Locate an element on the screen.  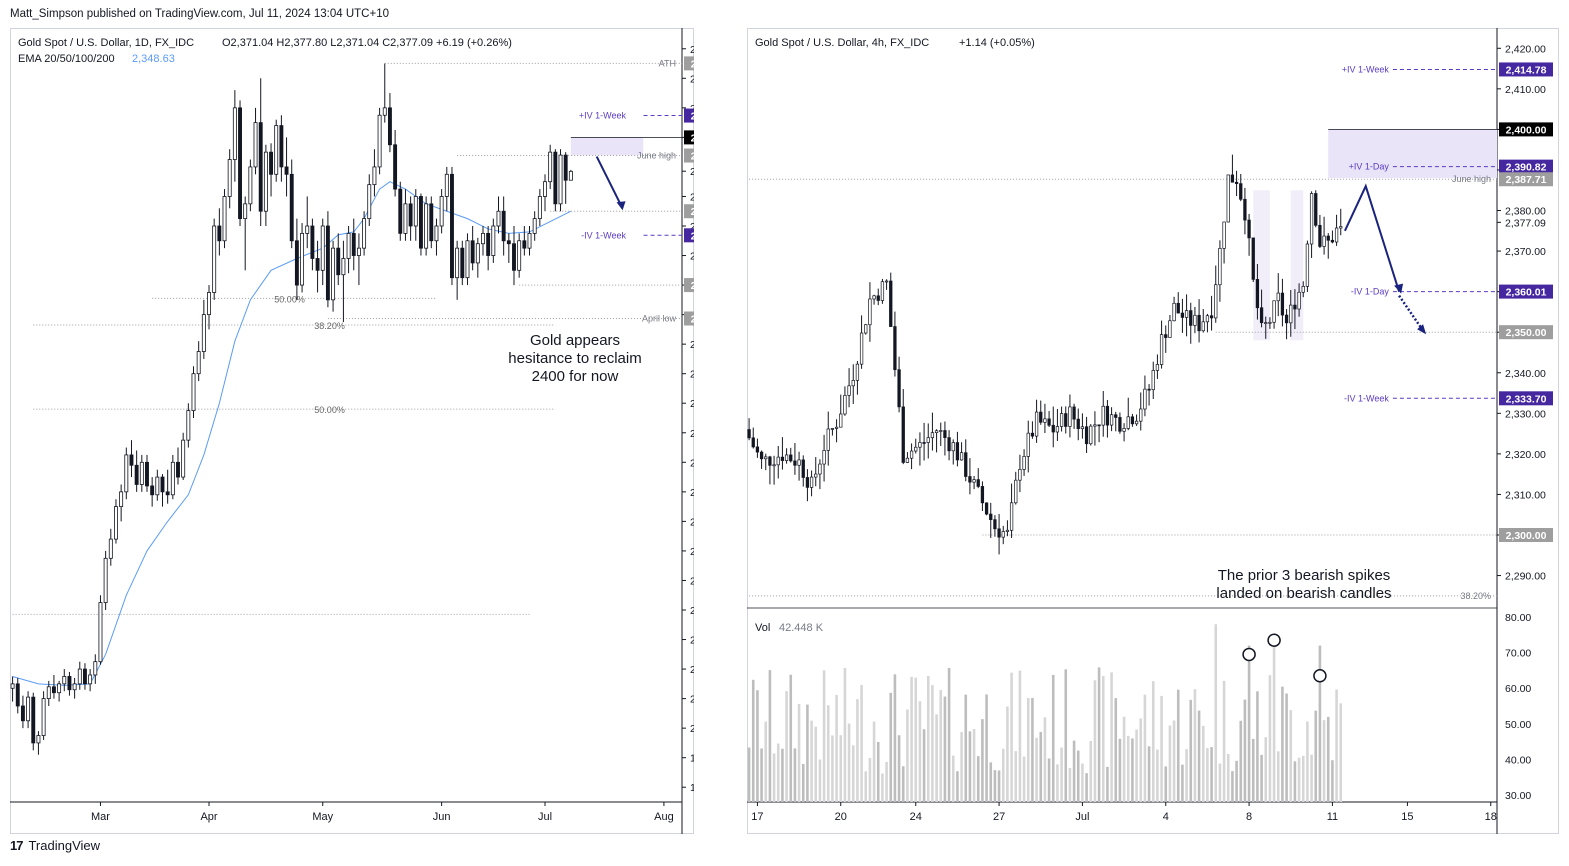
x-tick-label: 11 is located at coordinates (1332, 817).